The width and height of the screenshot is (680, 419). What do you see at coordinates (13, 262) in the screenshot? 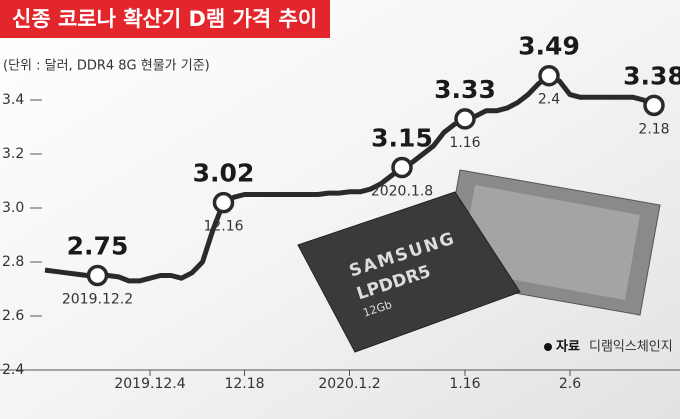
I see `y-tick-label: 2.8` at bounding box center [13, 262].